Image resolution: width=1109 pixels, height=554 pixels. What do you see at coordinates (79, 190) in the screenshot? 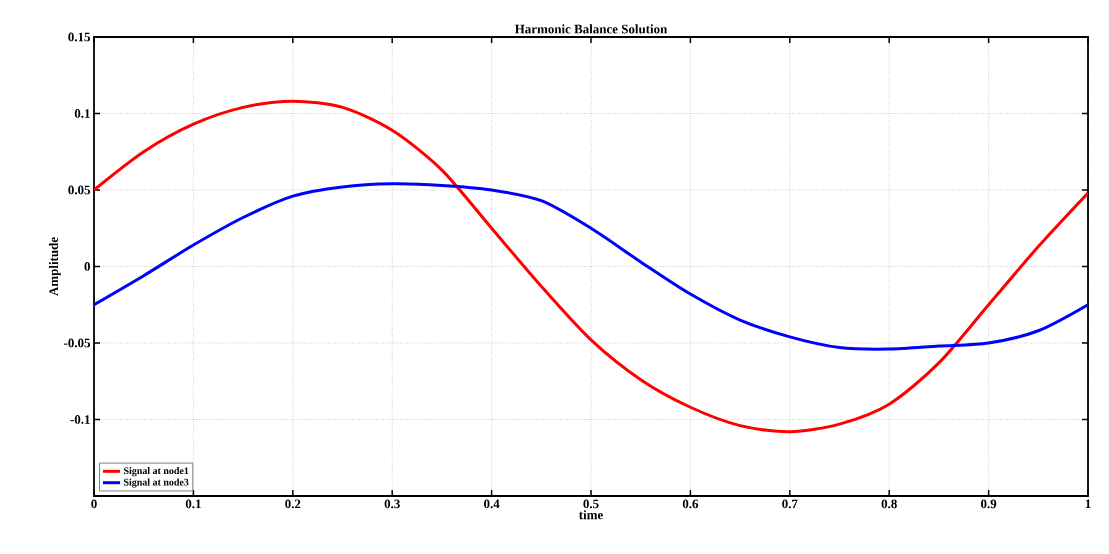
I see `y-tick-label: 0.05` at bounding box center [79, 190].